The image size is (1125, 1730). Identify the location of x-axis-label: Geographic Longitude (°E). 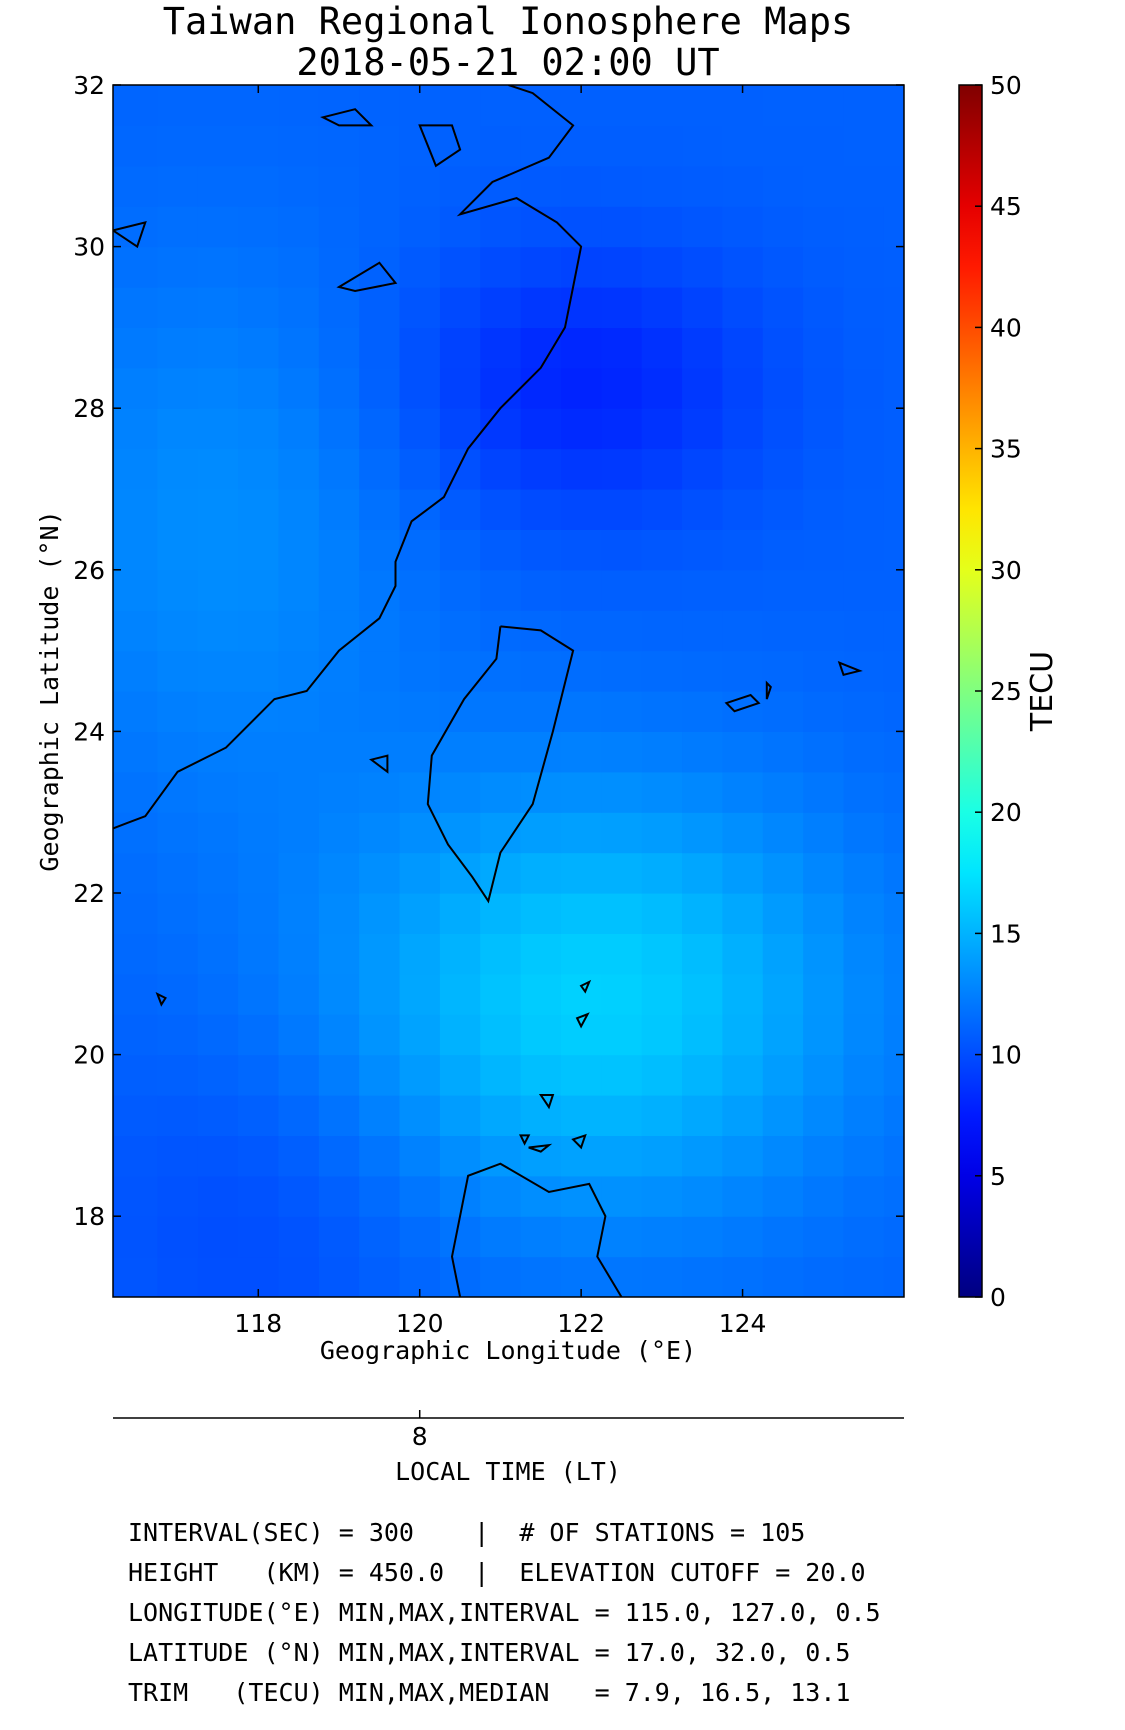
(508, 1350).